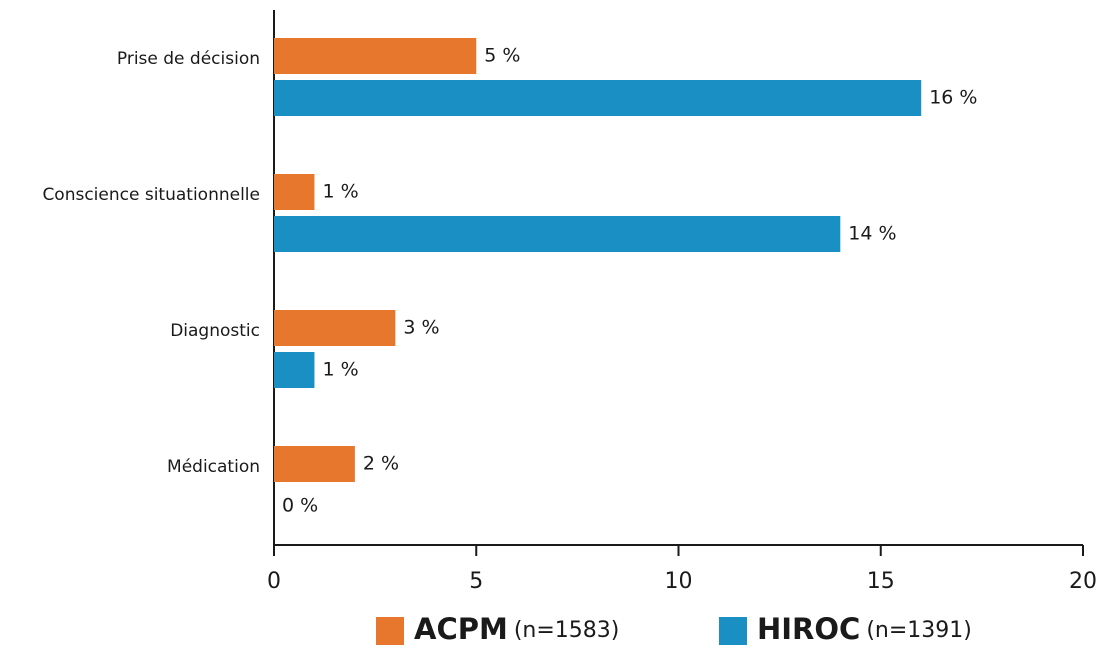 The image size is (1102, 647). Describe the element at coordinates (567, 630) in the screenshot. I see `legend-sample: (n=1583)` at that location.